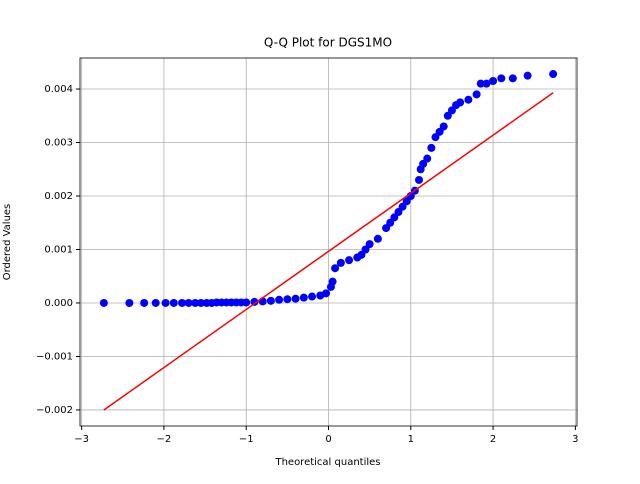 Image resolution: width=640 pixels, height=484 pixels. What do you see at coordinates (328, 43) in the screenshot?
I see `chart-title: Q-Q Plot for DGS1MO` at bounding box center [328, 43].